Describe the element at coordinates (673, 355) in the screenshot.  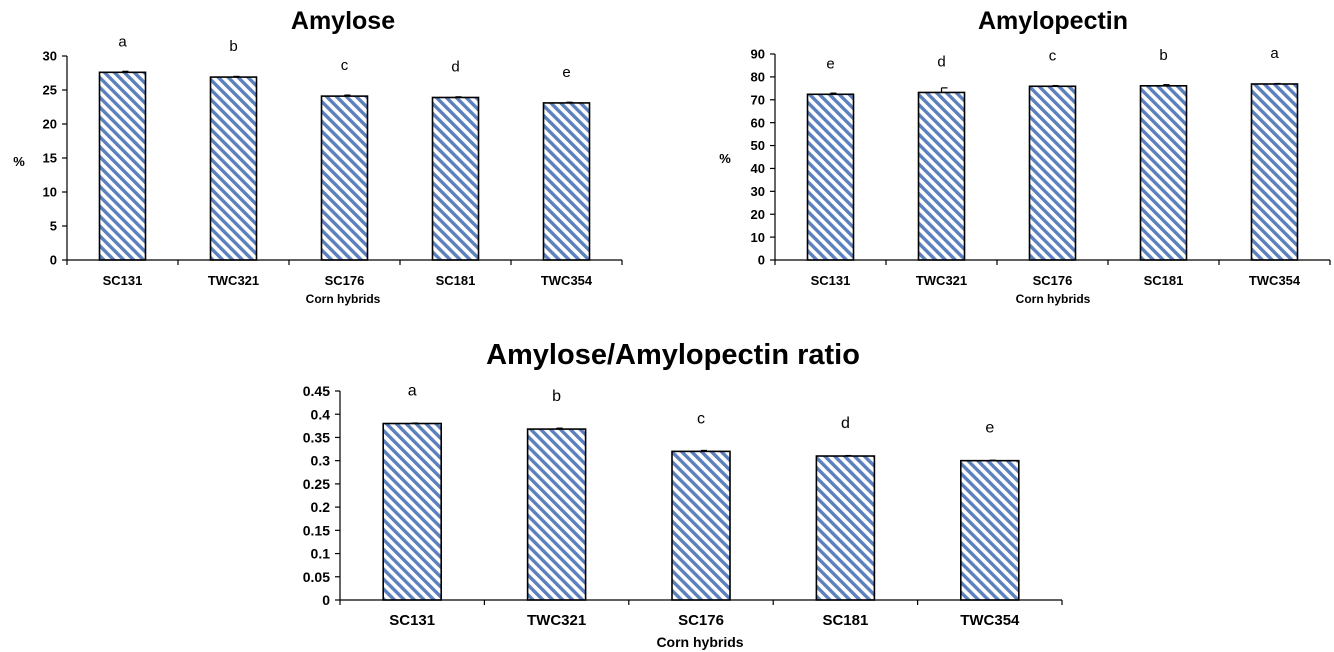
I see `chart-title: Amylose/Amylopectin ratio` at that location.